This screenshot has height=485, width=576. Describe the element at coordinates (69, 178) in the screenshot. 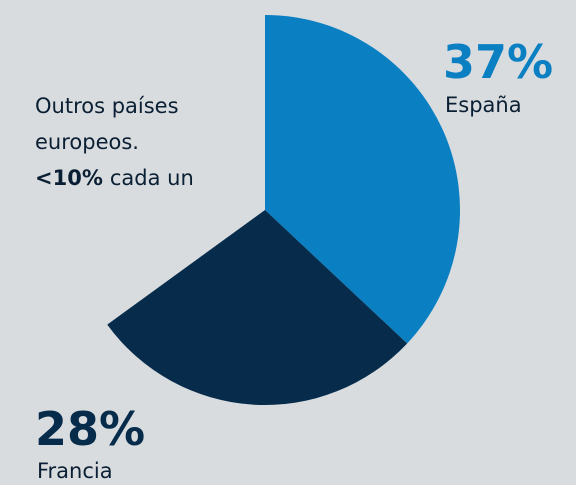

I see `annotation-bold: <10%` at that location.